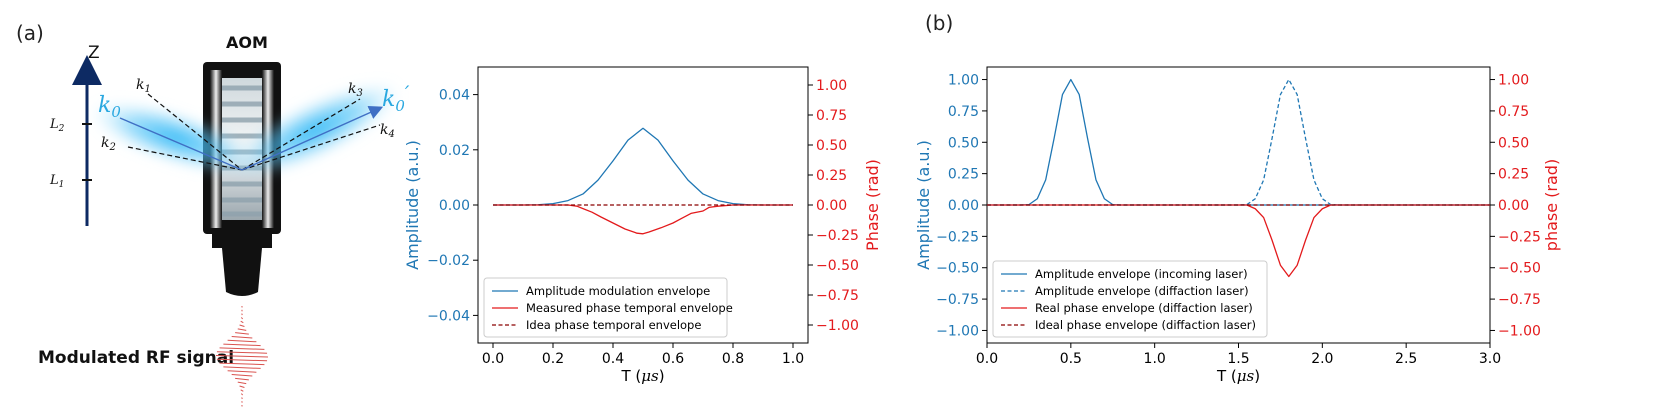  Describe the element at coordinates (1142, 291) in the screenshot. I see `legend-entry: Amplitude envelope (diffaction laser)` at that location.